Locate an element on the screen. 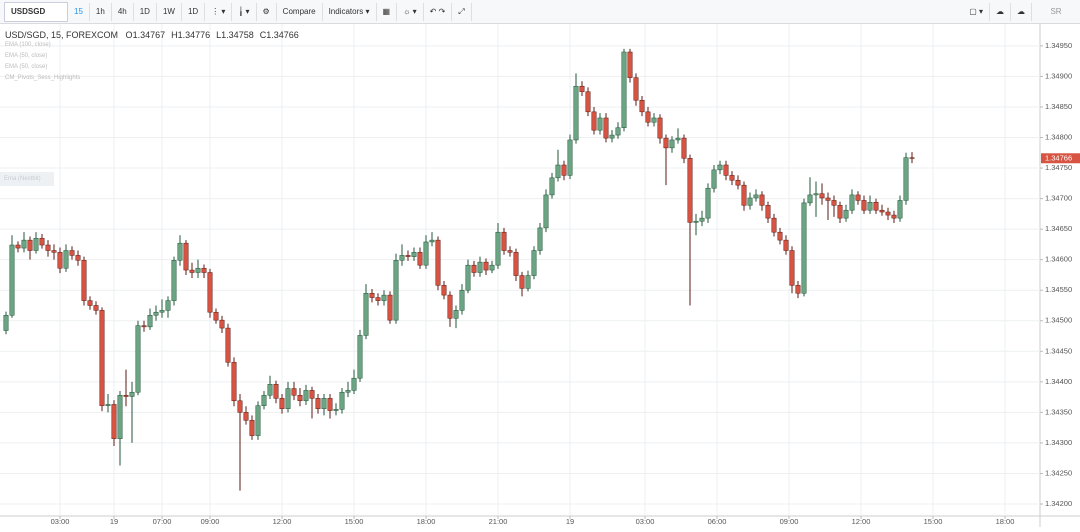 The height and width of the screenshot is (532, 1080). layout-icon: ▢ ▾ is located at coordinates (976, 11).